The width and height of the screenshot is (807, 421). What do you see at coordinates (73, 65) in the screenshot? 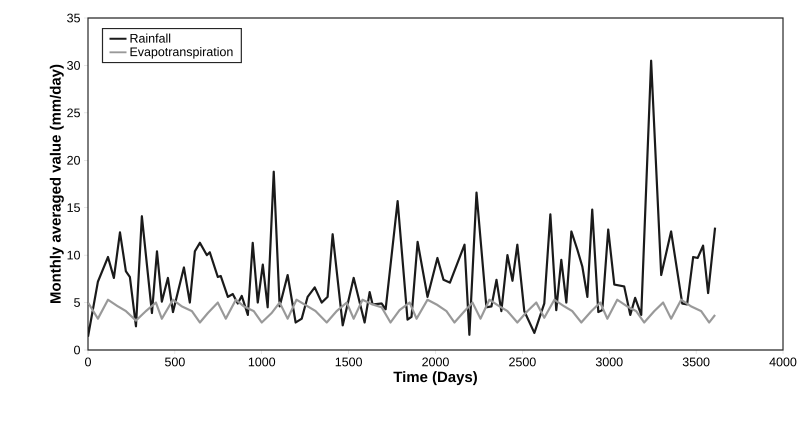
I see `y-tick-label: 30` at bounding box center [73, 65].